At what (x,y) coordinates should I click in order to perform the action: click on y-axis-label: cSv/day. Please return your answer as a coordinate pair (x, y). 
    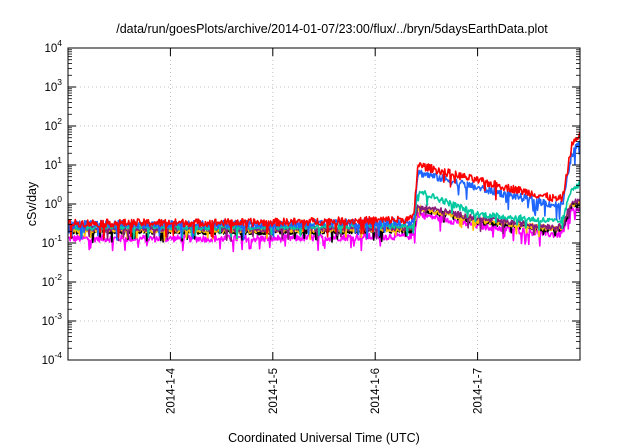
    Looking at the image, I should click on (32, 203).